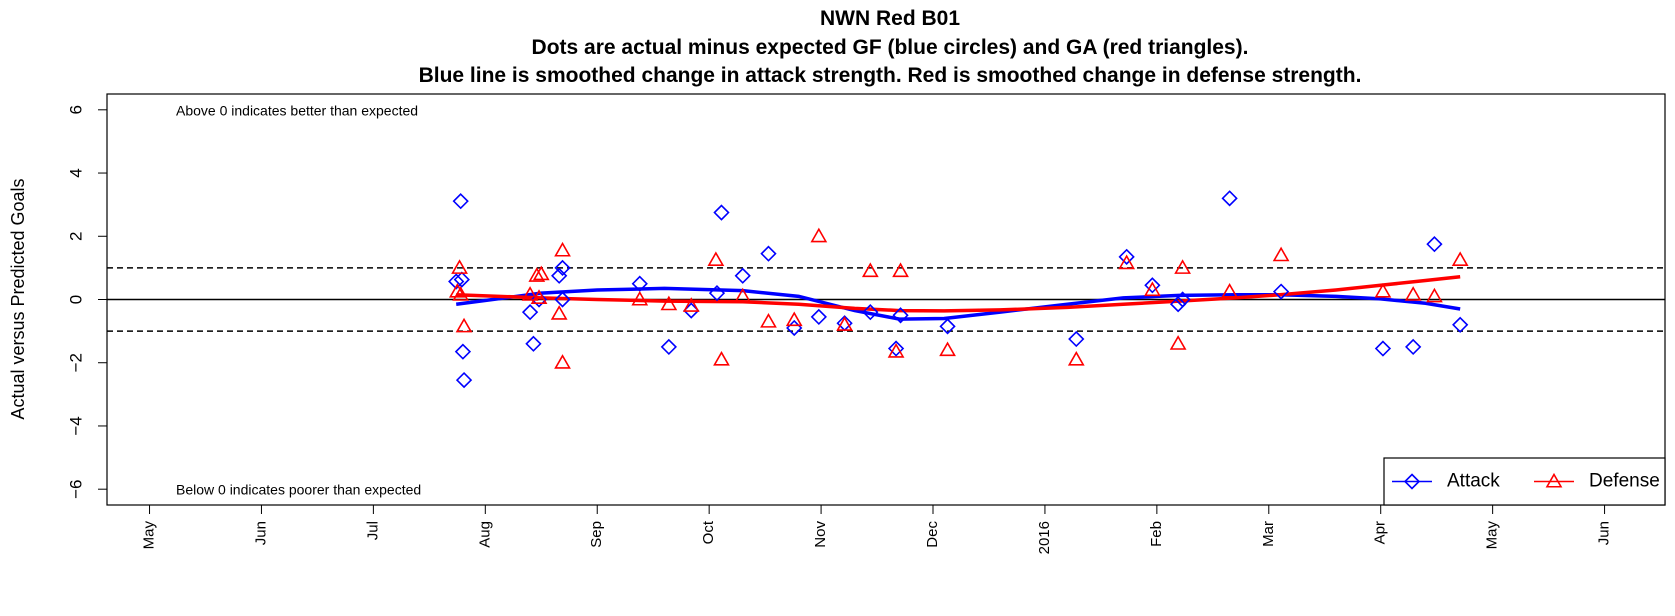 The height and width of the screenshot is (616, 1675). What do you see at coordinates (75, 109) in the screenshot?
I see `y-tick-label: 6` at bounding box center [75, 109].